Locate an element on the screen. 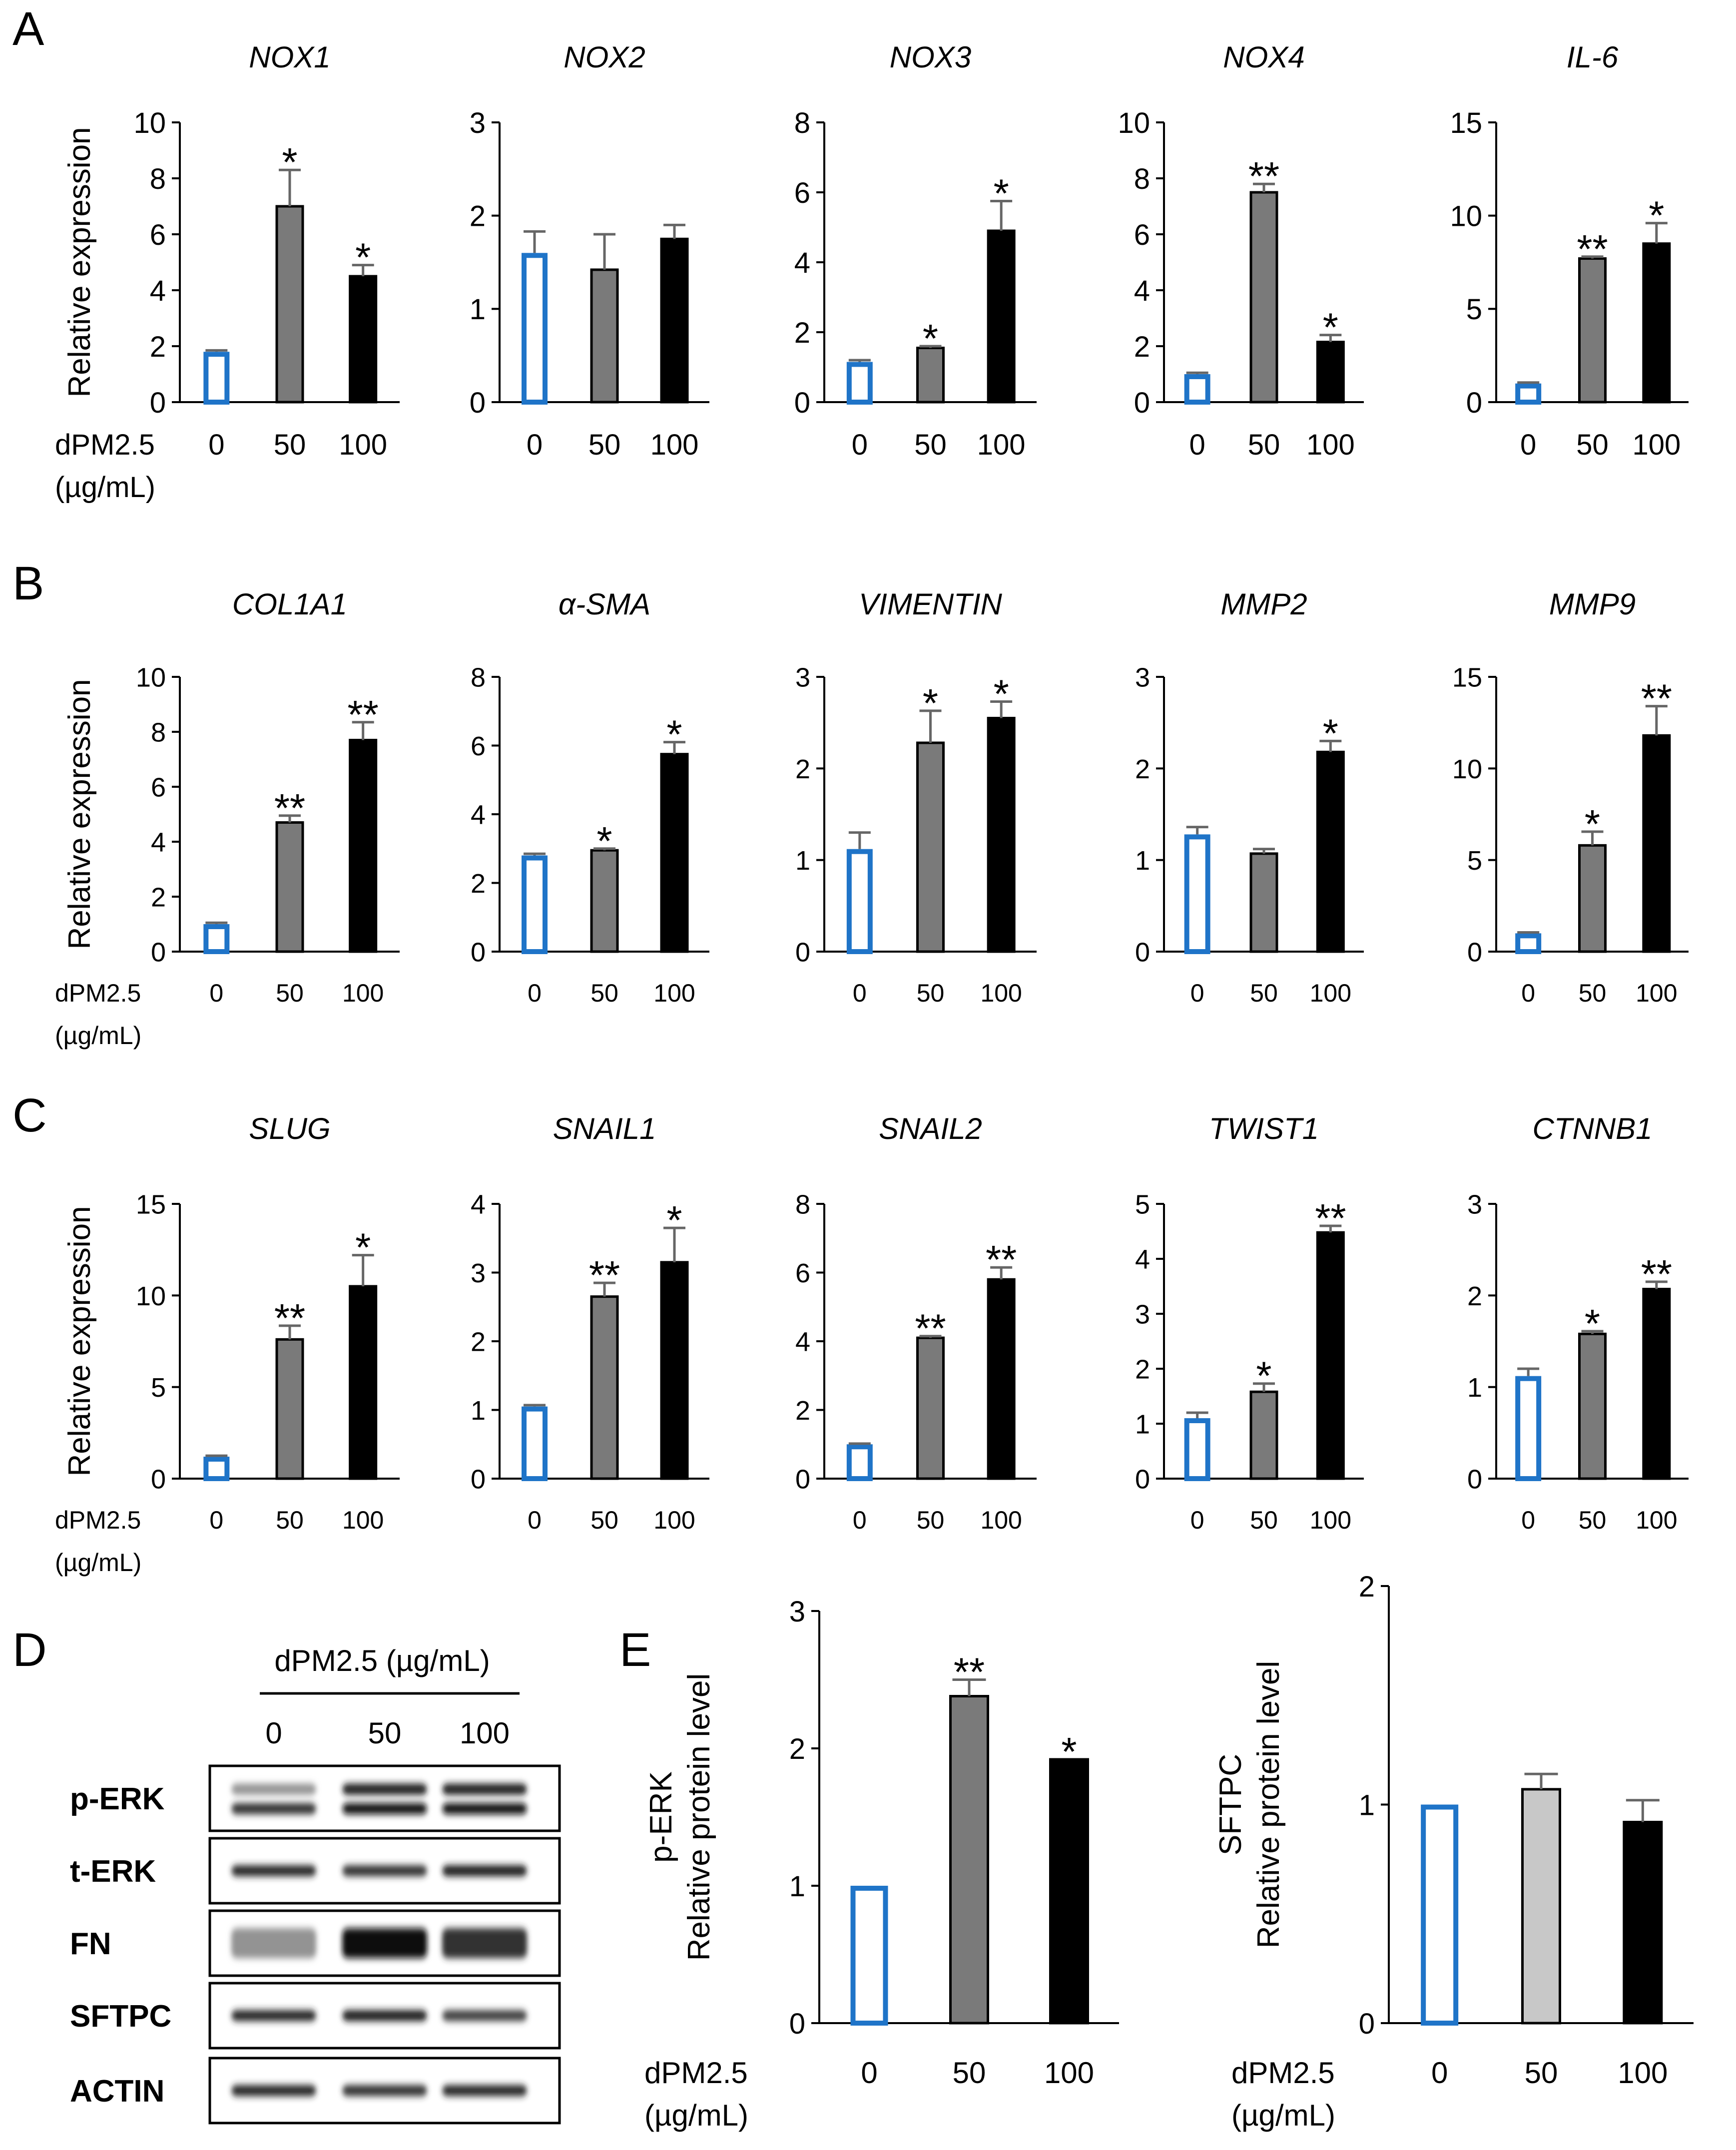 This screenshot has height=2150, width=1736. y-tick-label: 5 is located at coordinates (158, 1388).